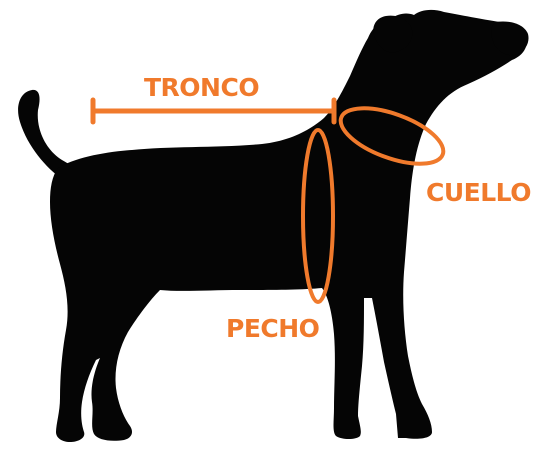  What do you see at coordinates (318, 216) in the screenshot?
I see `pecho-measure-ring` at bounding box center [318, 216].